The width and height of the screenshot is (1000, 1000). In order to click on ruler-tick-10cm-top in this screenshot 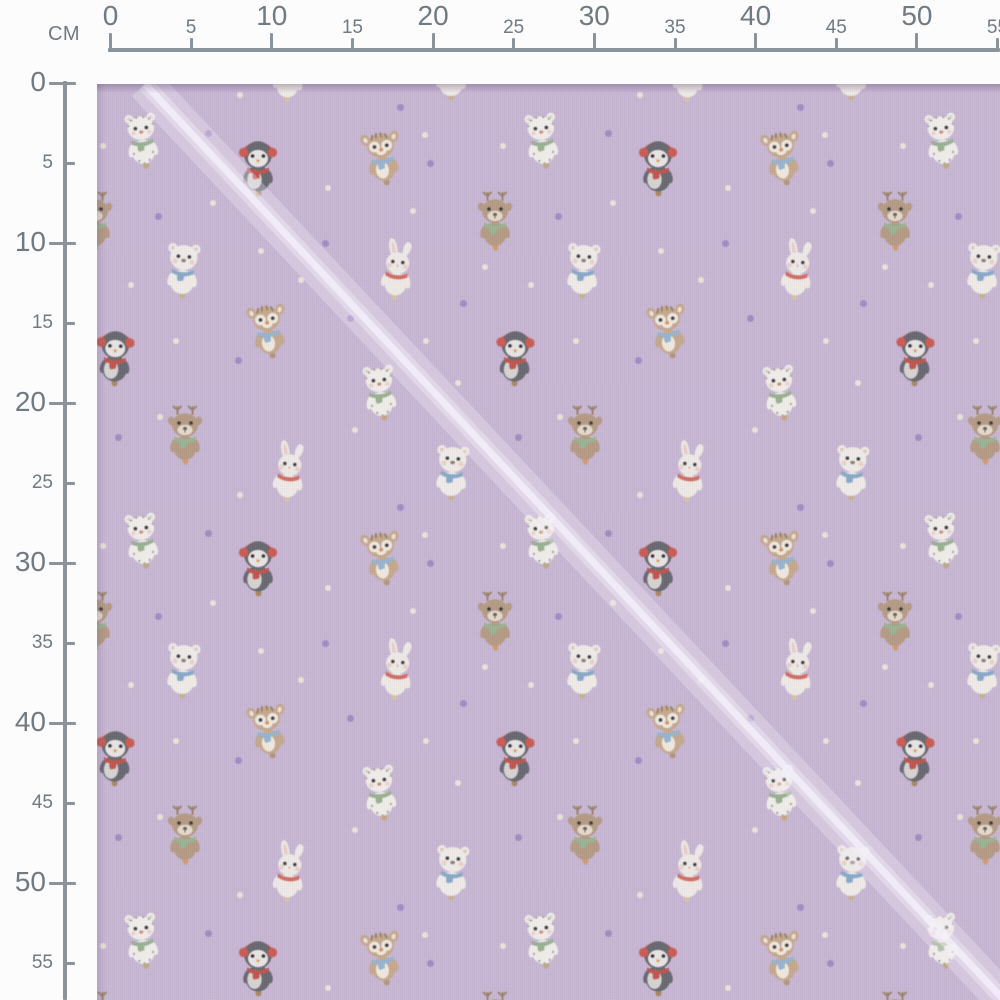, I will do `click(272, 42)`.